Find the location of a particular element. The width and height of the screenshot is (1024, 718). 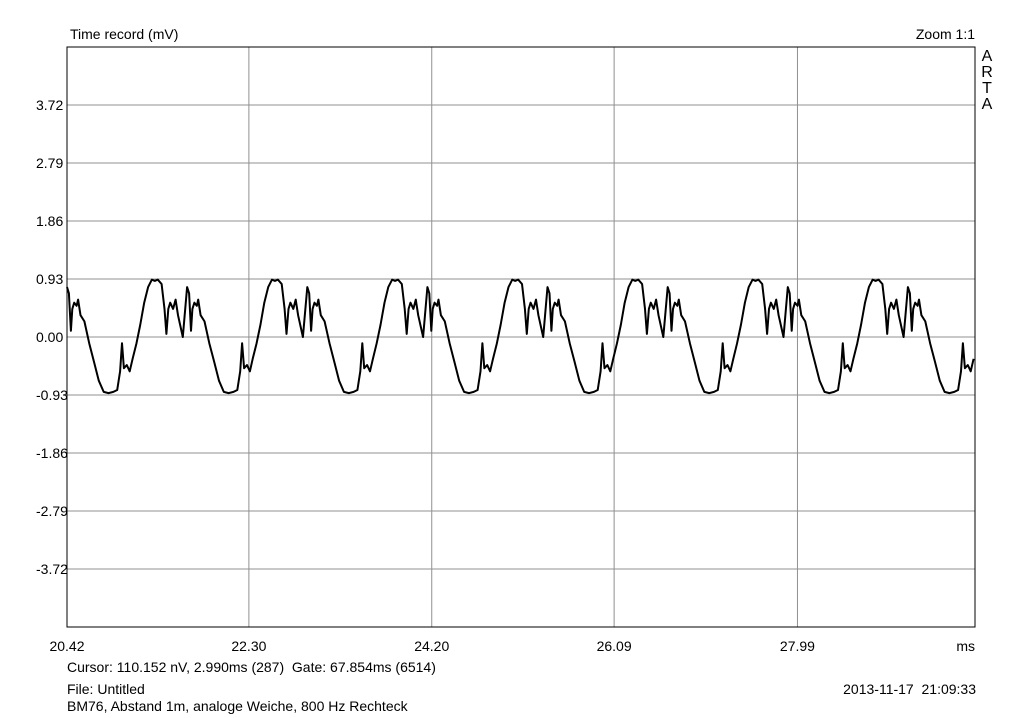

x-tick-label: 26.09 is located at coordinates (614, 646).